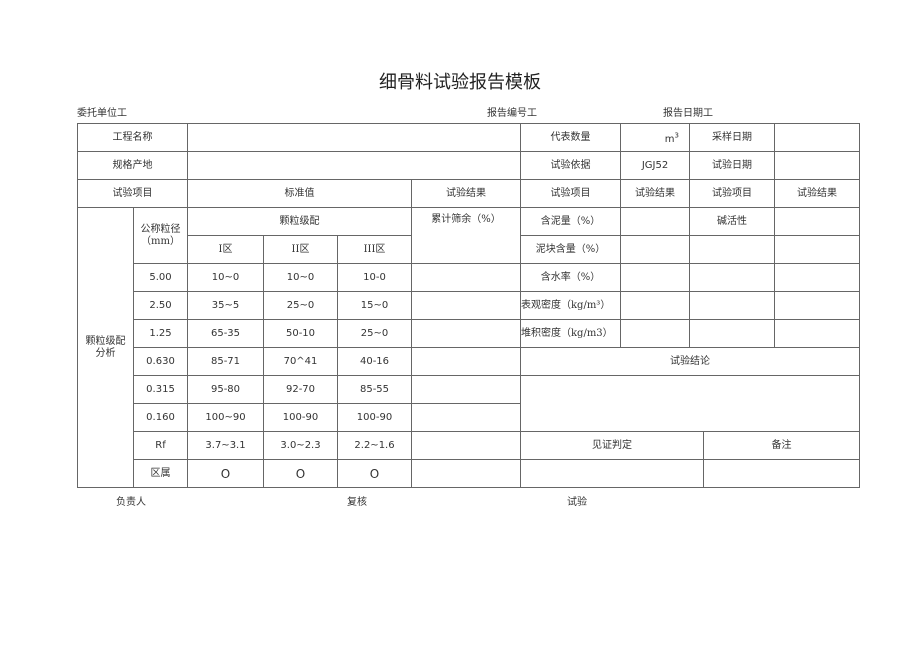 The height and width of the screenshot is (651, 920). Describe the element at coordinates (817, 137) in the screenshot. I see `sampling-date-field` at that location.